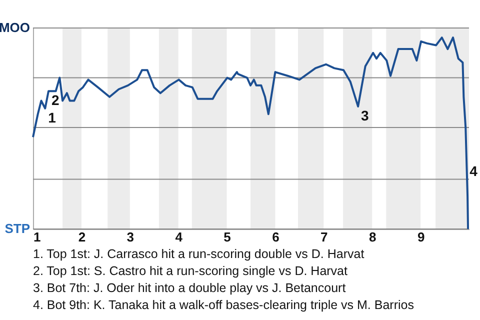 The image size is (480, 320). Describe the element at coordinates (199, 254) in the screenshot. I see `text: 1. Top 1st: J. Carrasco hit a run-scoring double vs D. Harvat` at that location.